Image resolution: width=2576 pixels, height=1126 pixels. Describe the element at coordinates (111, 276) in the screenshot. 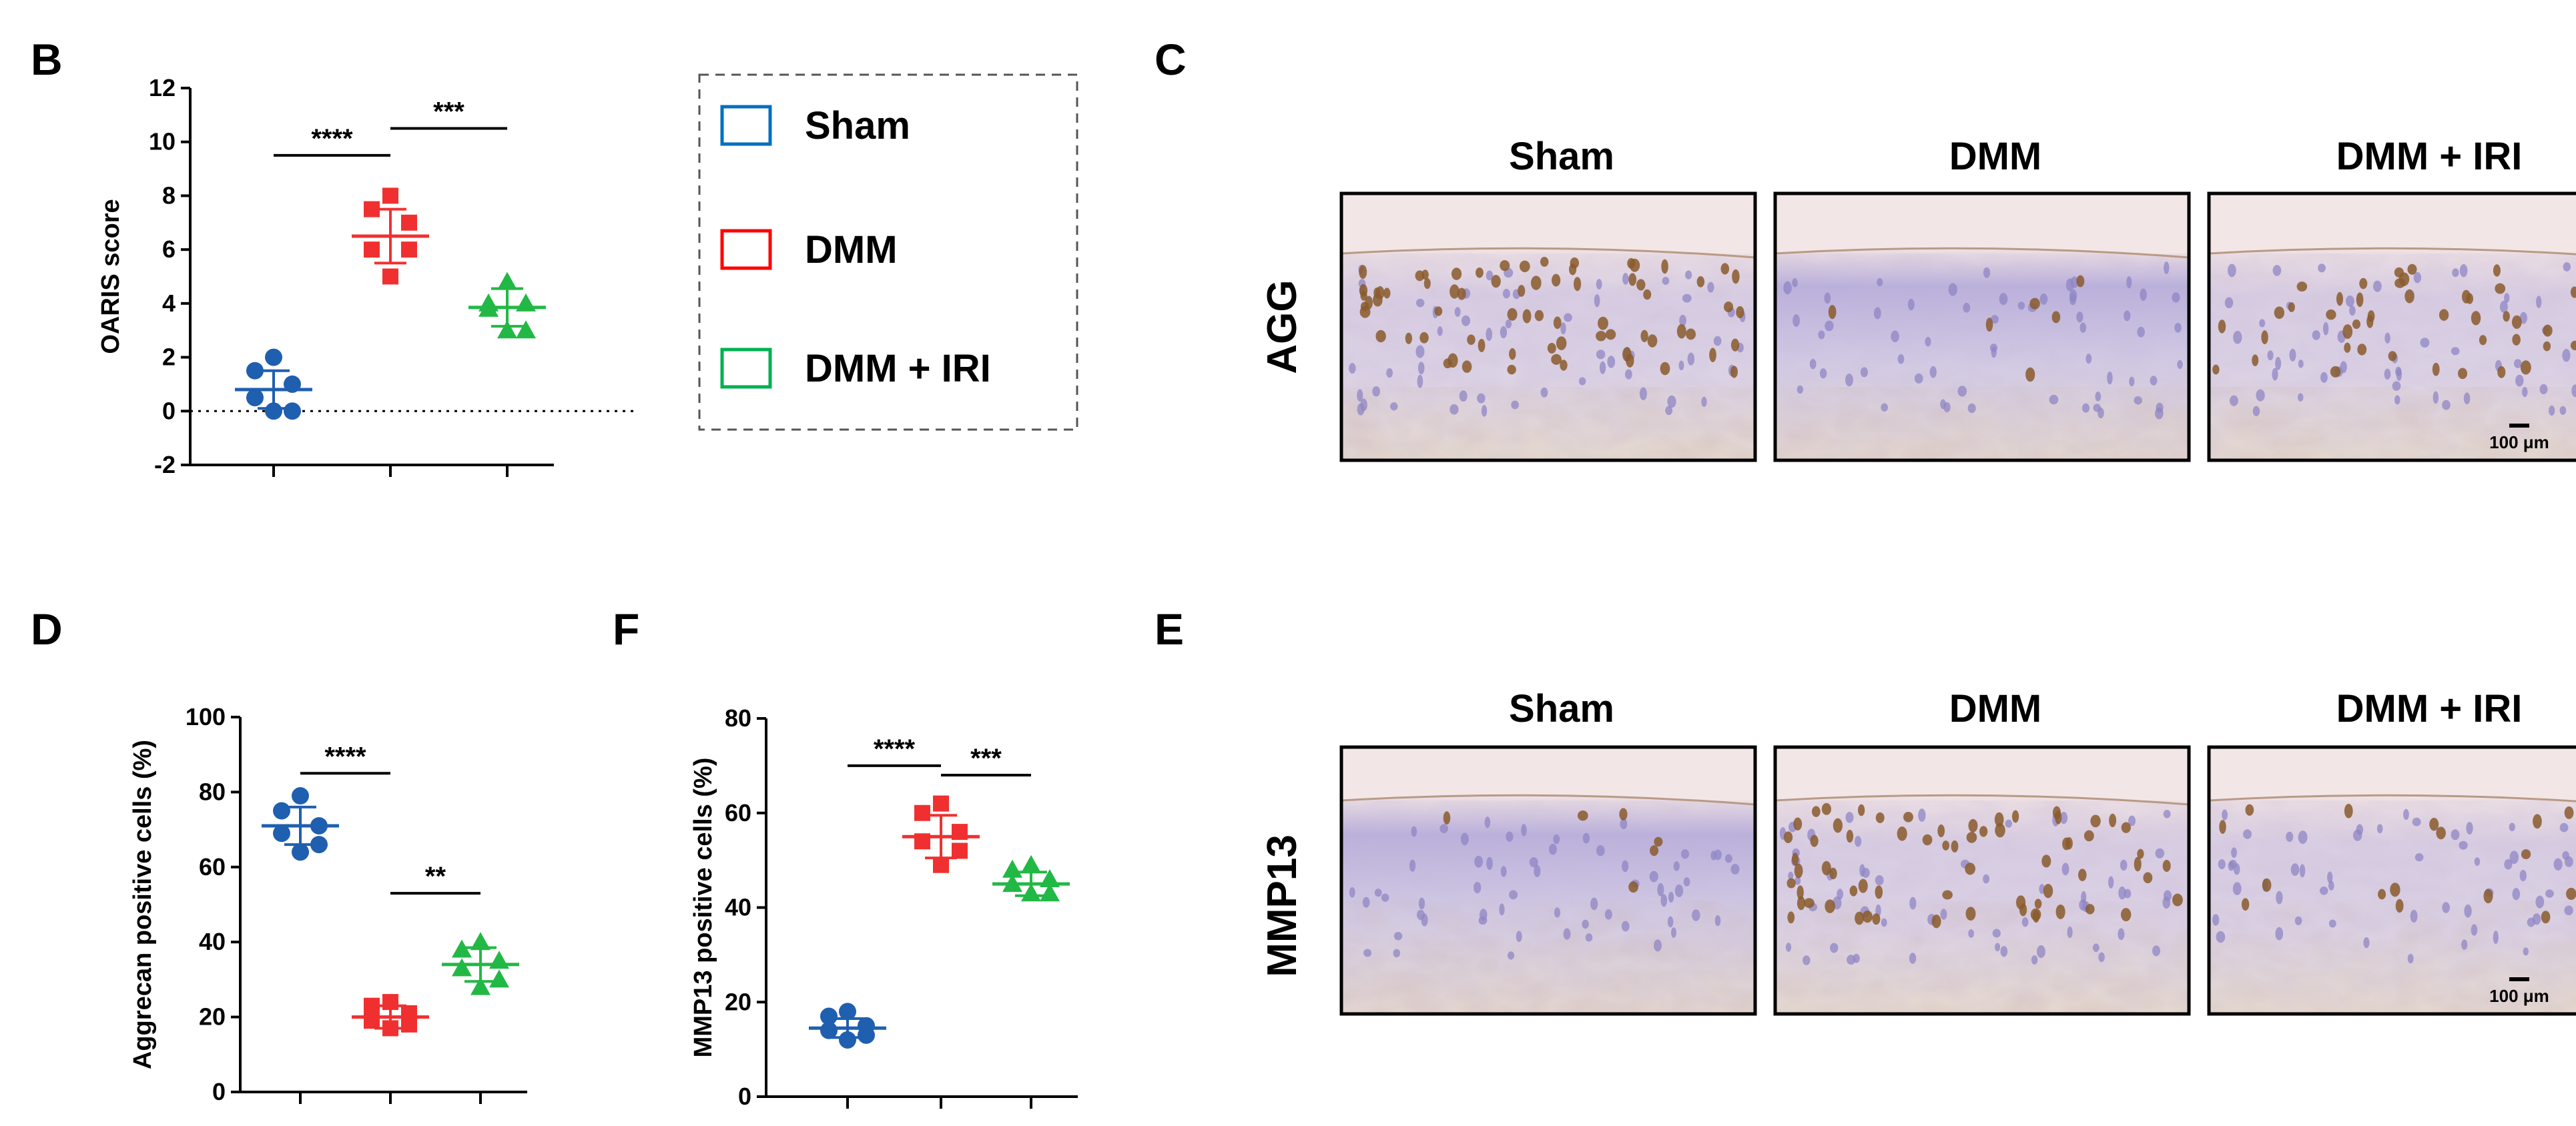

I see `chart-b-y-axis-label: OARIS score` at that location.